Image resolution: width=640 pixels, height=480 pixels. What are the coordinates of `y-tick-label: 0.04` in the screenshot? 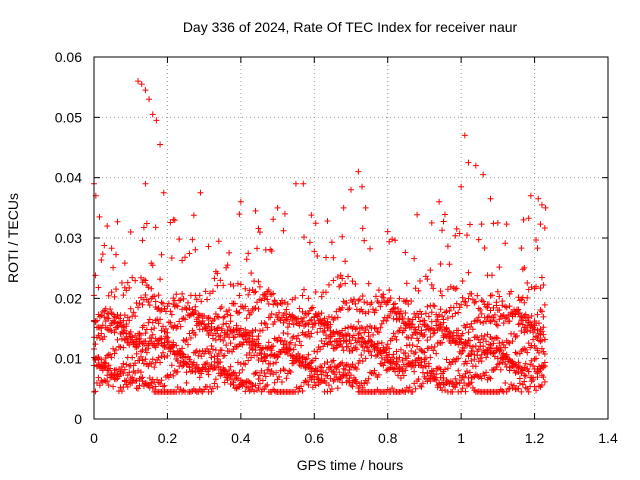 It's located at (68, 178).